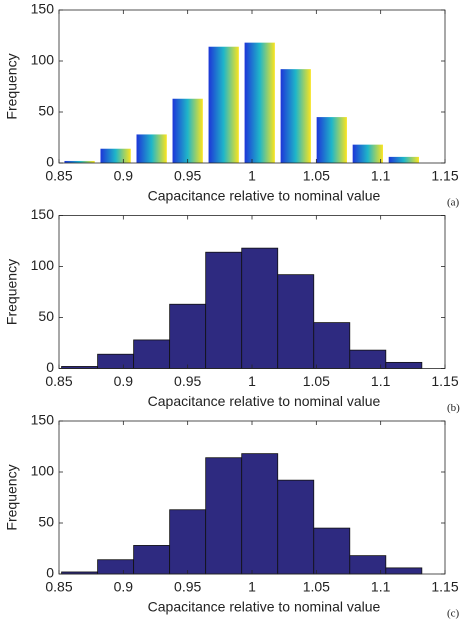 The height and width of the screenshot is (623, 460). What do you see at coordinates (453, 408) in the screenshot?
I see `panel-label: (b)` at bounding box center [453, 408].